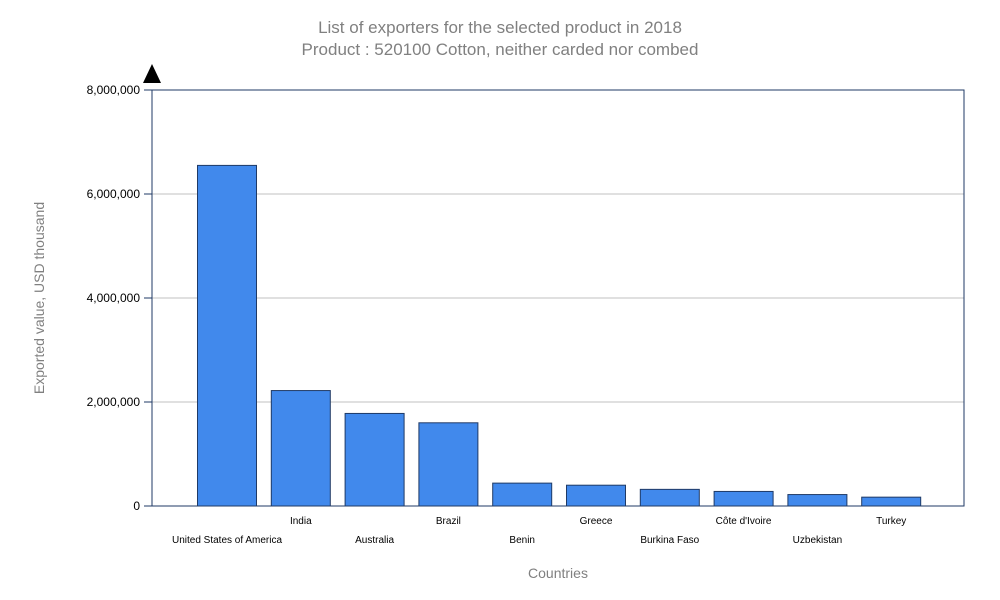 The width and height of the screenshot is (1000, 600). What do you see at coordinates (114, 298) in the screenshot?
I see `y-tick-label: 4,000,000` at bounding box center [114, 298].